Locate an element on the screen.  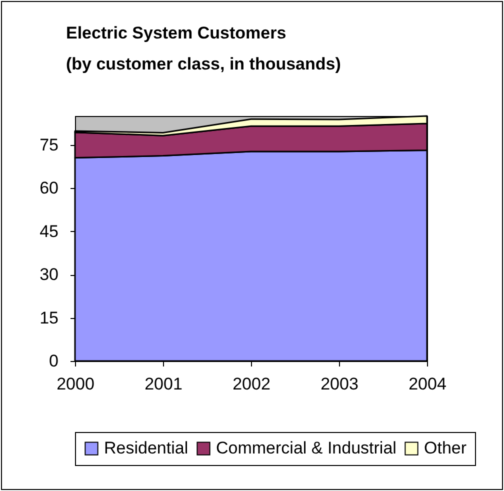
x-tick-label: 2001 is located at coordinates (163, 384).